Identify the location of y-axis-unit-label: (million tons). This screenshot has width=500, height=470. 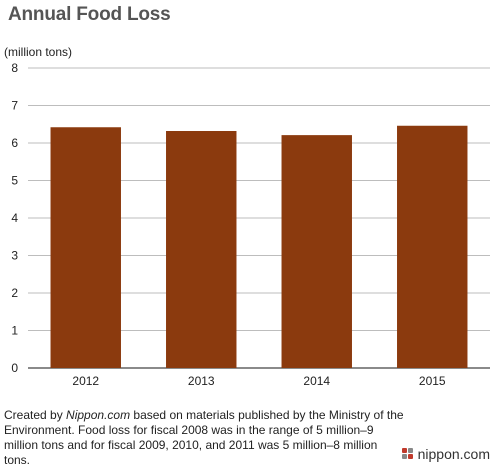
(38, 52).